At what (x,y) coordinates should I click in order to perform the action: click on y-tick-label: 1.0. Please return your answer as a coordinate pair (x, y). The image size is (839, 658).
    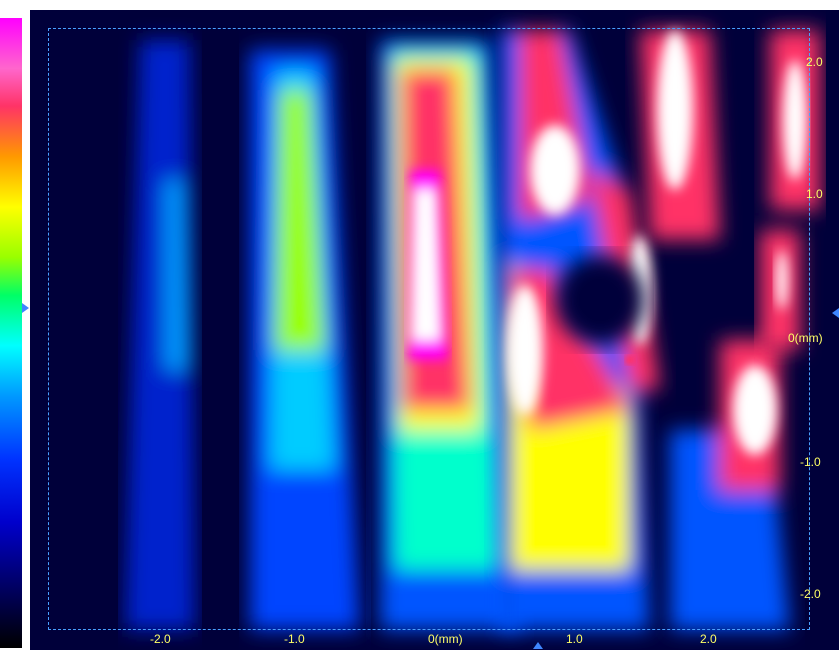
    Looking at the image, I should click on (814, 194).